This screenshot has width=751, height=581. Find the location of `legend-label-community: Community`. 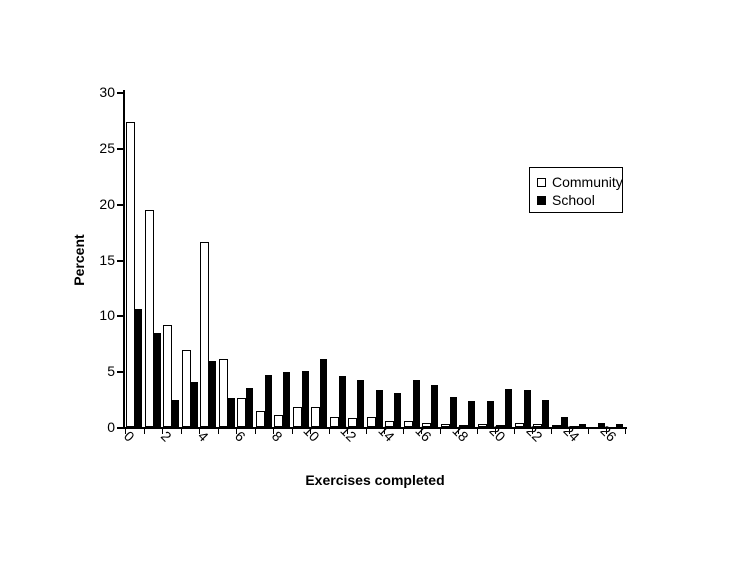

legend-label-community: Community is located at coordinates (587, 182).